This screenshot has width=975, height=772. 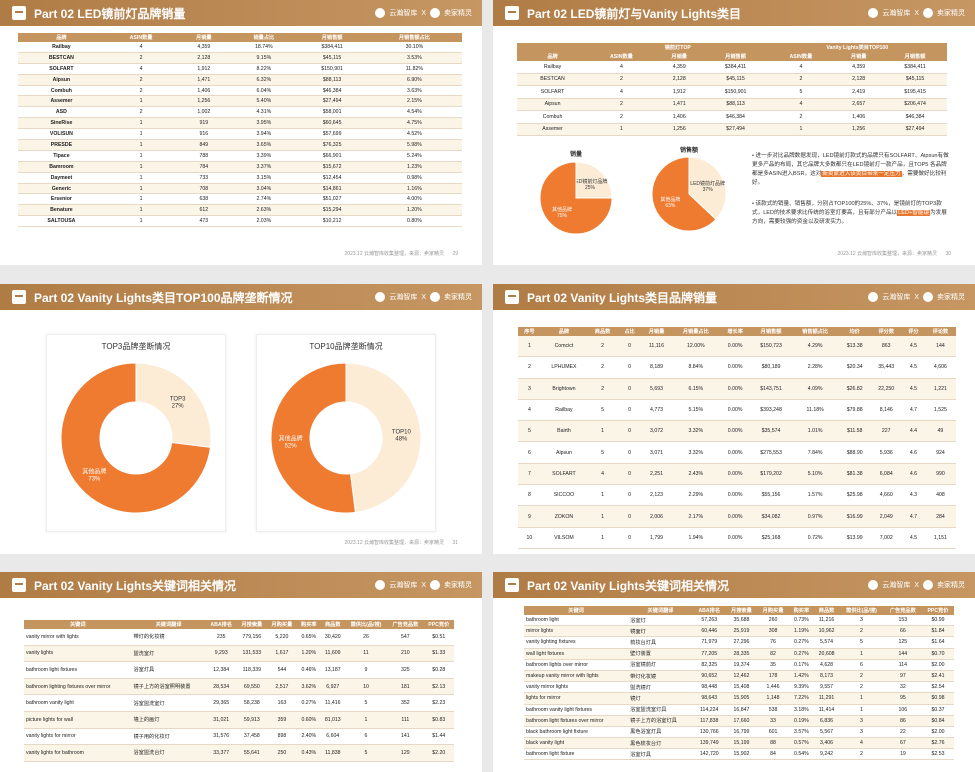 What do you see at coordinates (773, 754) in the screenshot?
I see `table-cell: 84` at bounding box center [773, 754].